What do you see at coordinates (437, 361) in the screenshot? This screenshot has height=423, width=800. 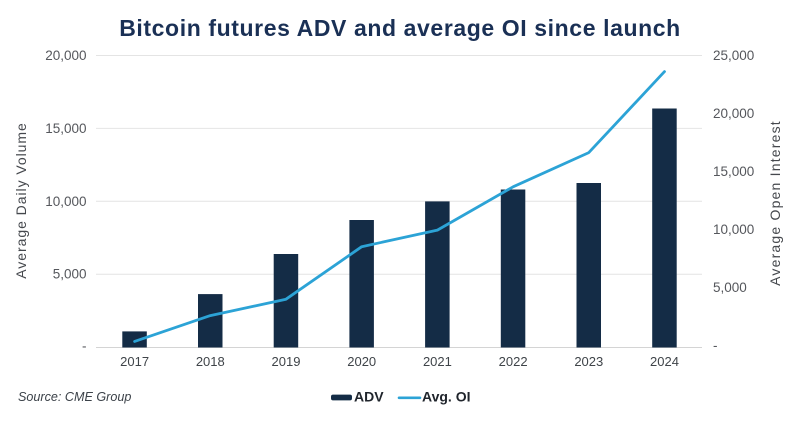 I see `svg-text: 2021` at bounding box center [437, 361].